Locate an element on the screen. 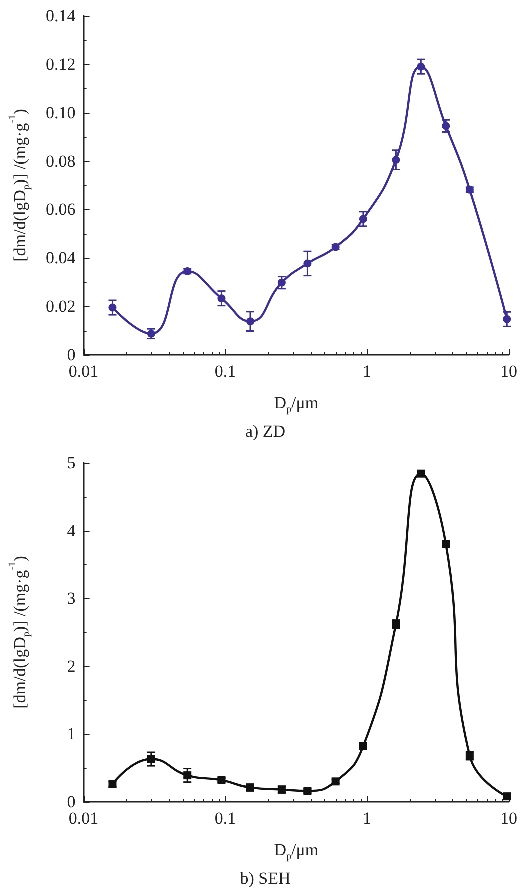 Image resolution: width=531 pixels, height=895 pixels. y-tick-label: 5 is located at coordinates (71, 463).